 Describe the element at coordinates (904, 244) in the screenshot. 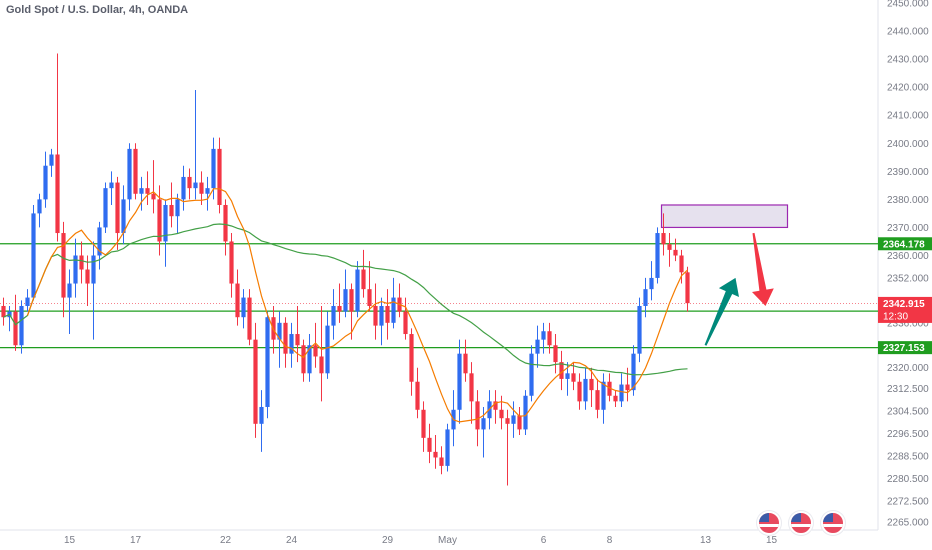

I see `level-price-tag: 2364.178` at that location.